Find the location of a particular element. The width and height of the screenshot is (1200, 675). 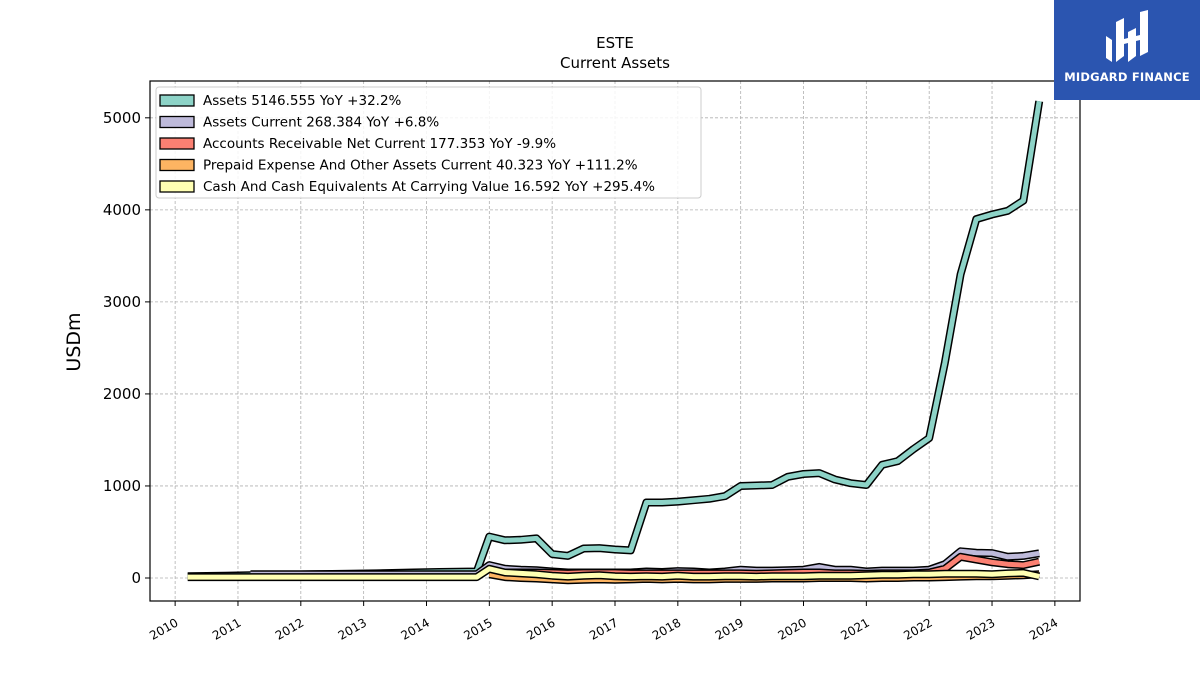

y-tick-label: 5000 is located at coordinates (122, 118).